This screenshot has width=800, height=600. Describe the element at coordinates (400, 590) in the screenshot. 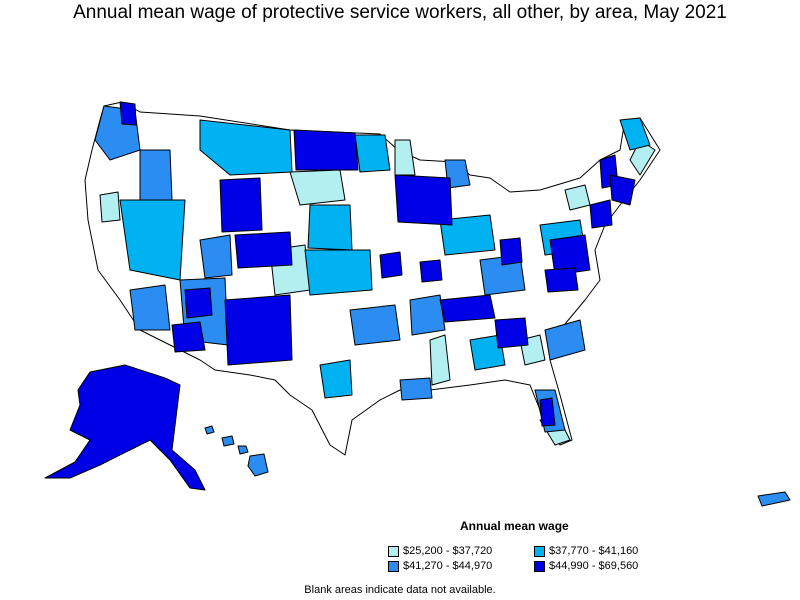

I see `footnote: Blank areas indicate data not available.` at that location.